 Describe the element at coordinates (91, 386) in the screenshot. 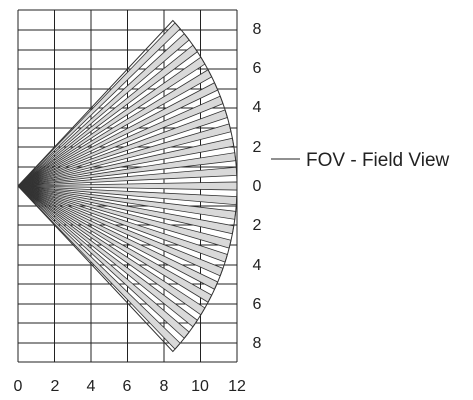

I see `x-tick-label: 4` at that location.